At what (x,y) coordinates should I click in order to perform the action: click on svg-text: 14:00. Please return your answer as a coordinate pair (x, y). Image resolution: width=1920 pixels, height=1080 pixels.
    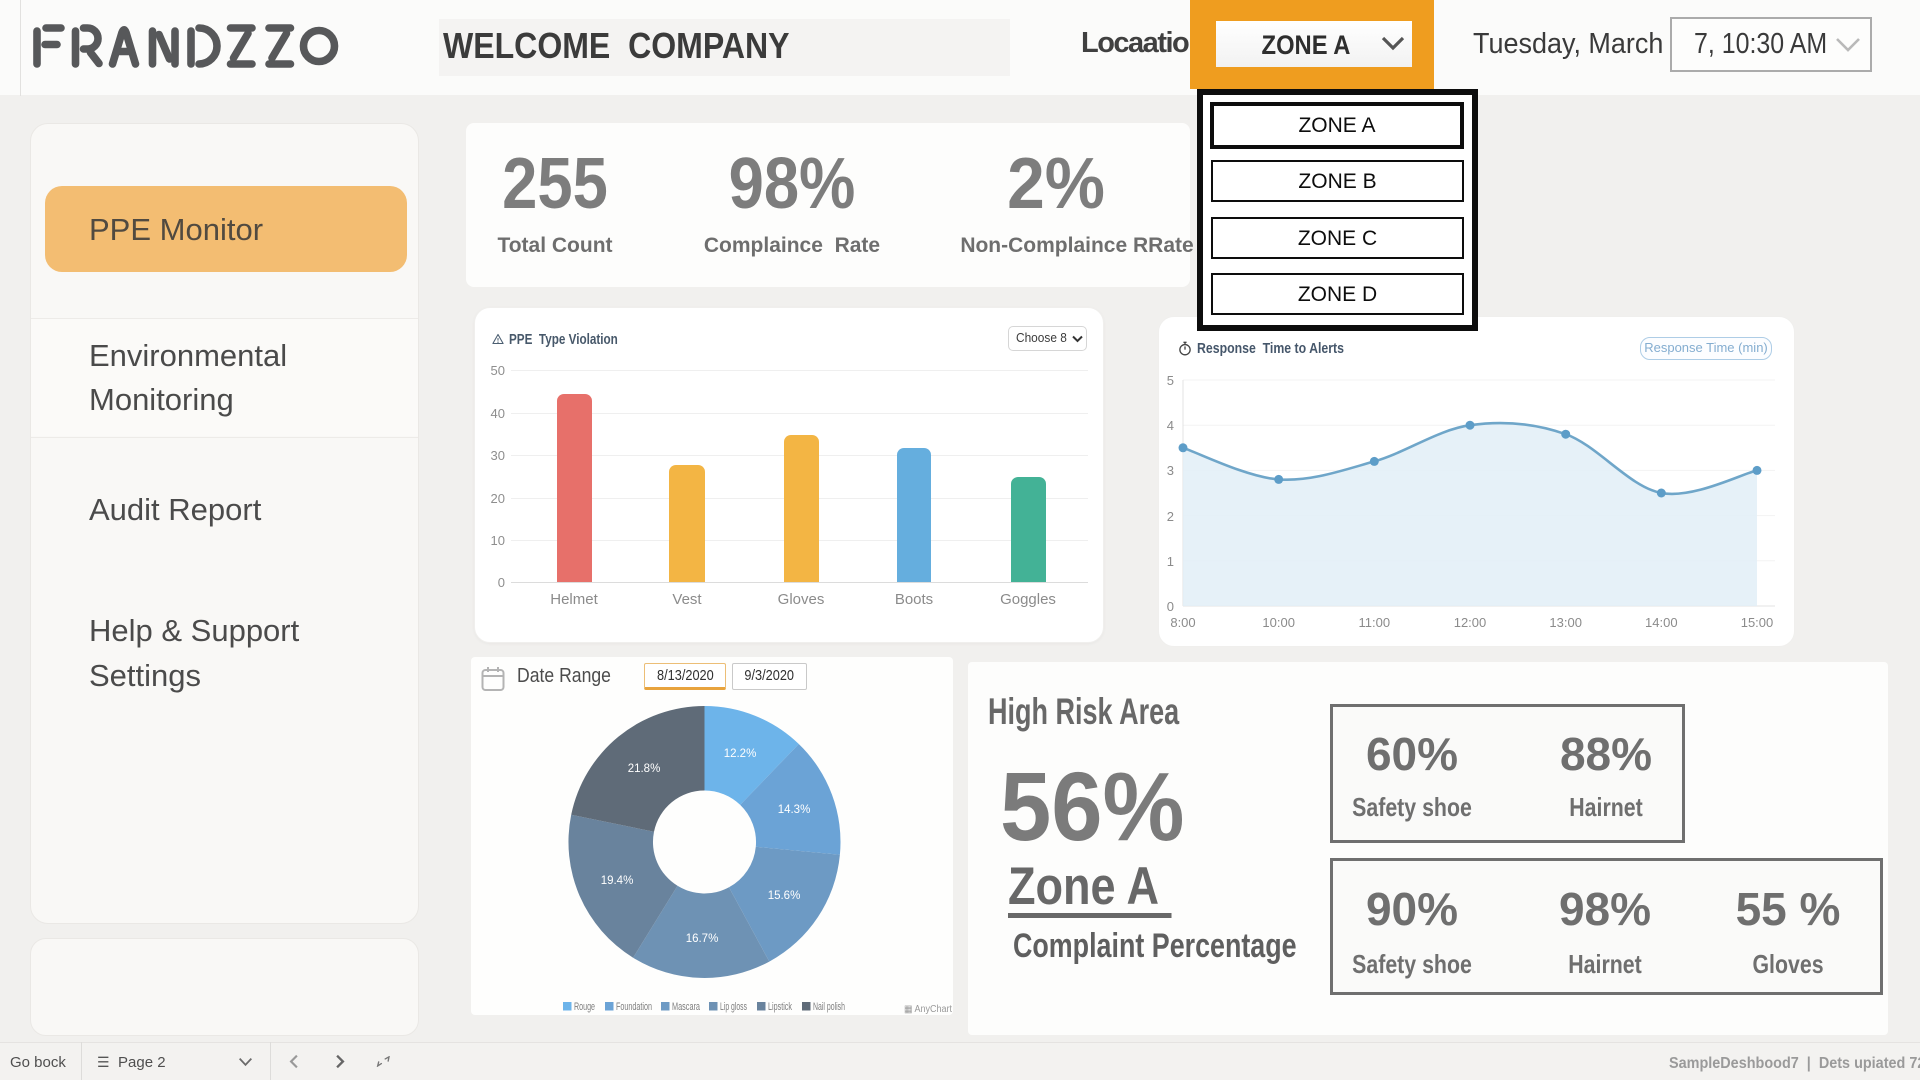
    Looking at the image, I should click on (1661, 622).